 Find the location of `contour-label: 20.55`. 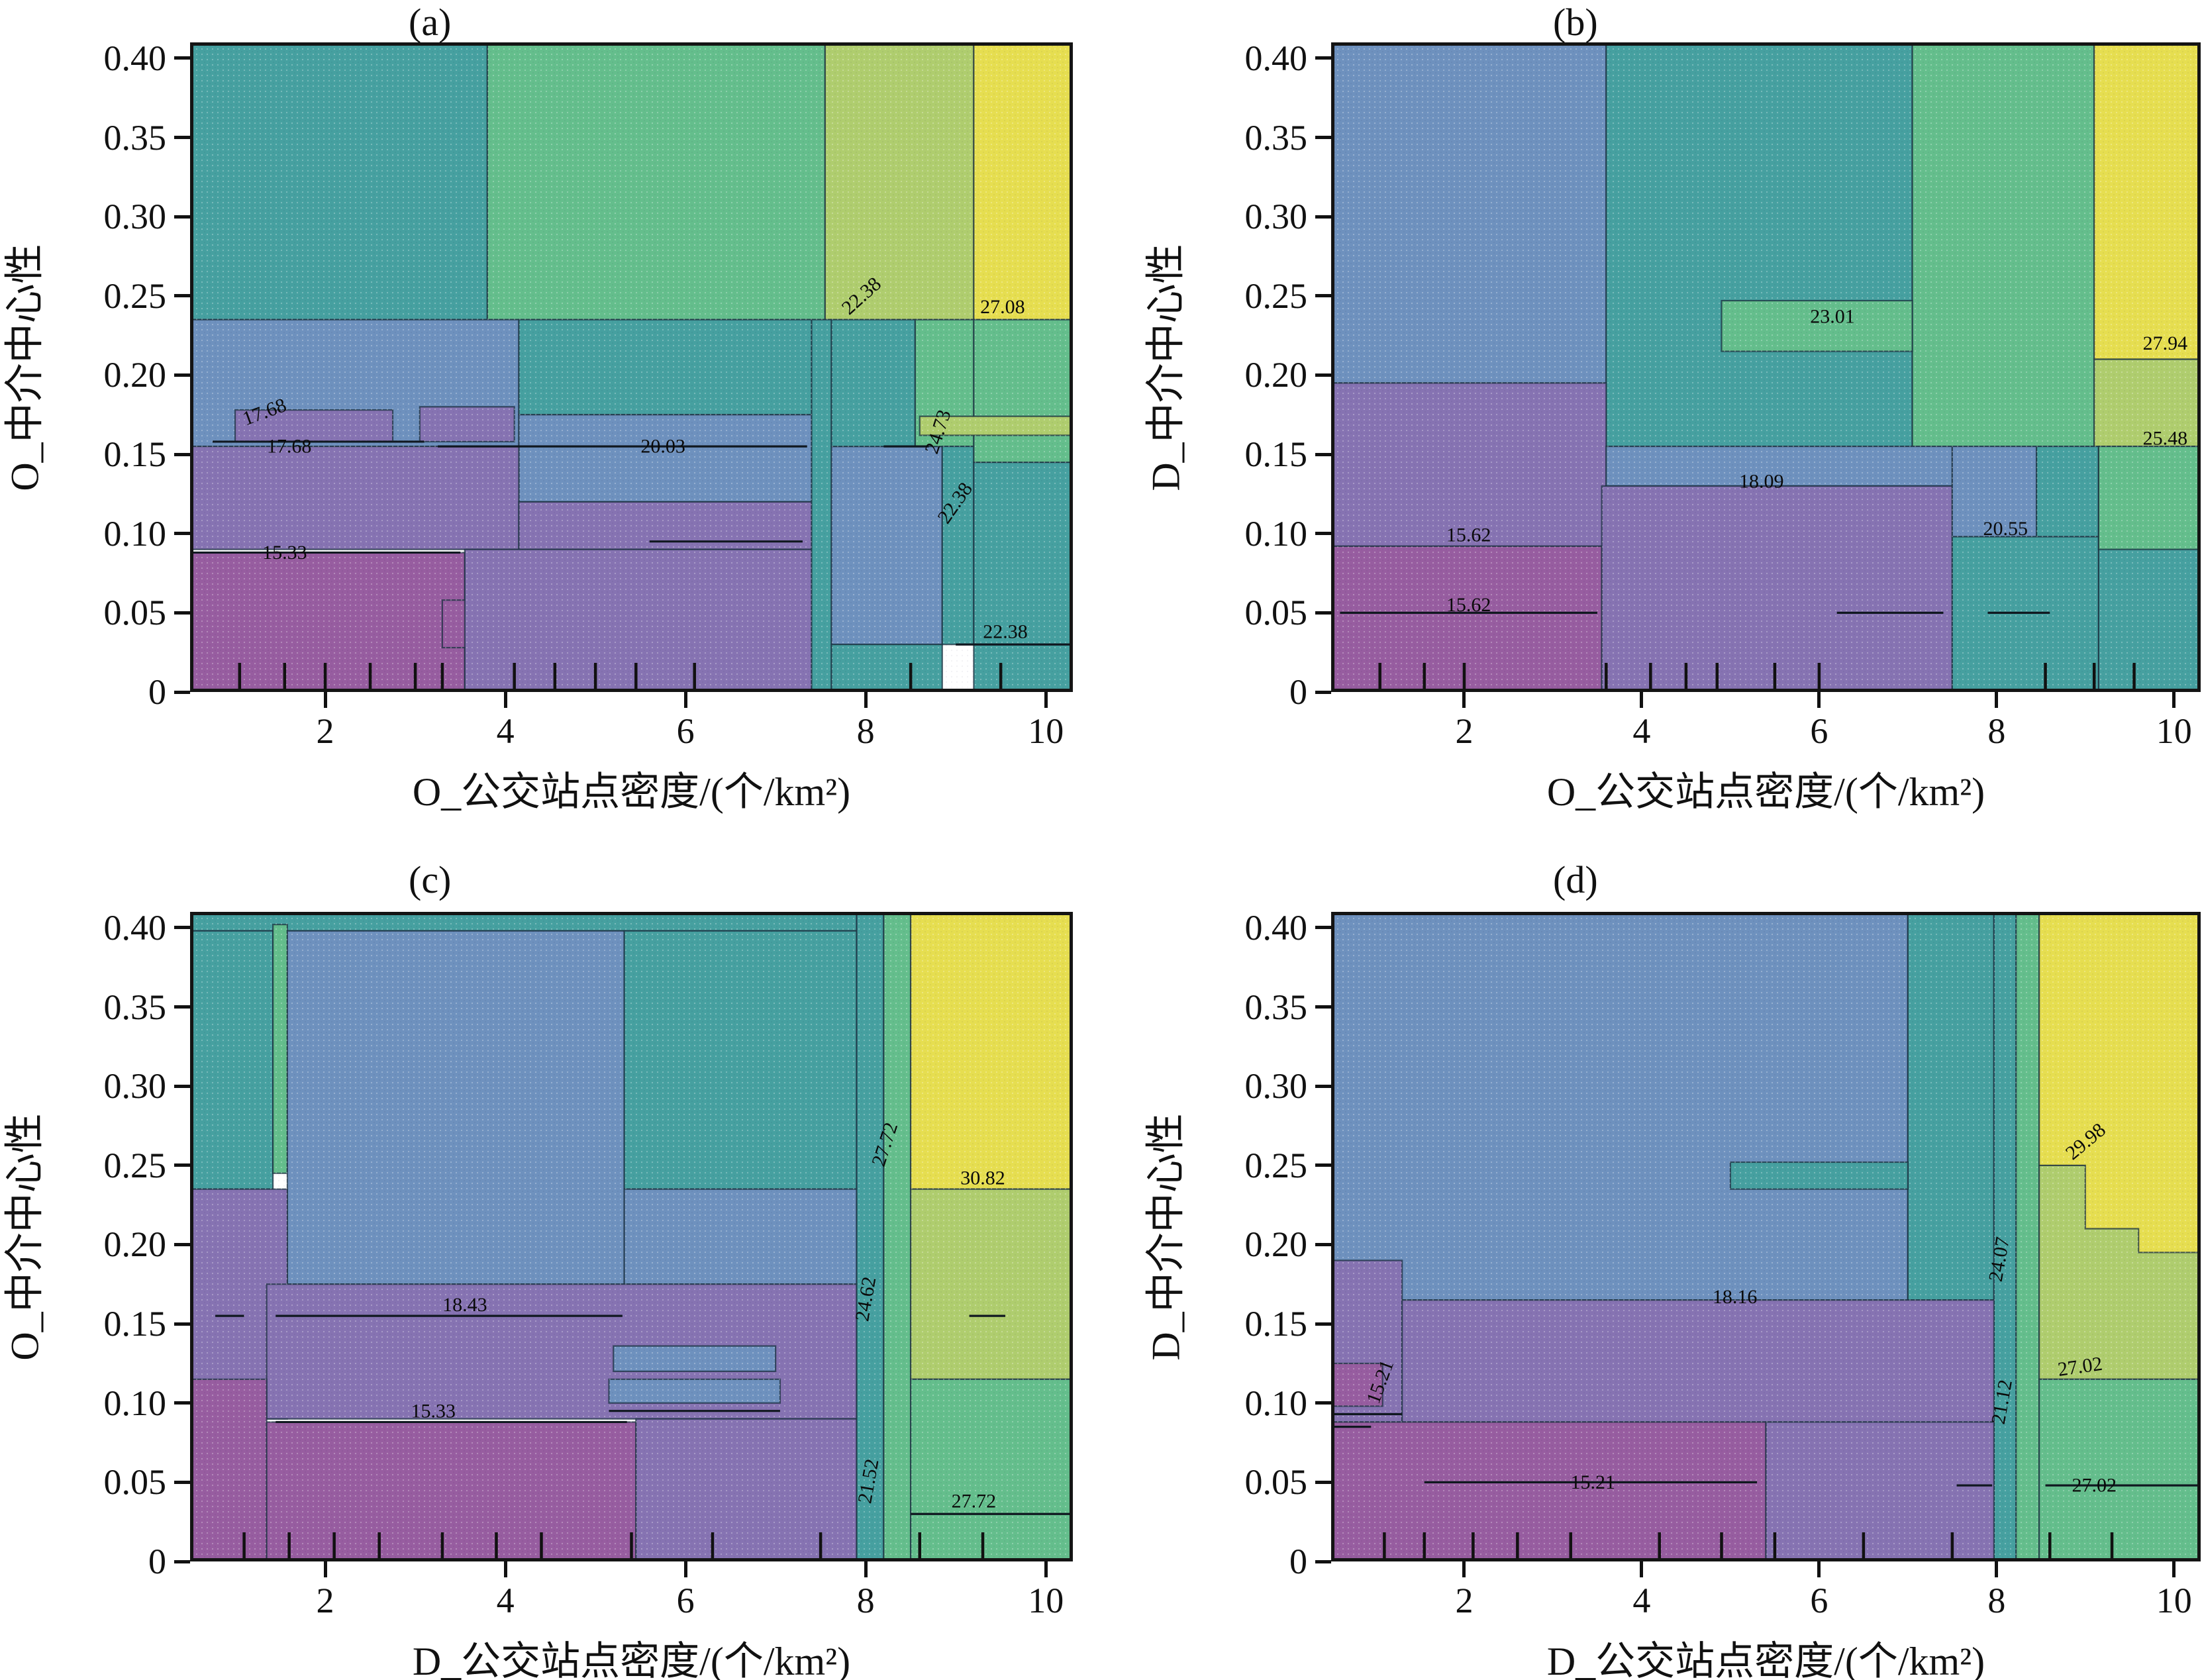

contour-label: 20.55 is located at coordinates (2005, 529).